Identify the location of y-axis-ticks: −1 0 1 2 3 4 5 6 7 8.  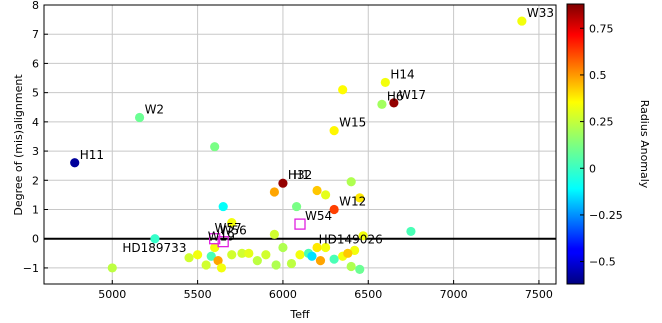
(35, 137).